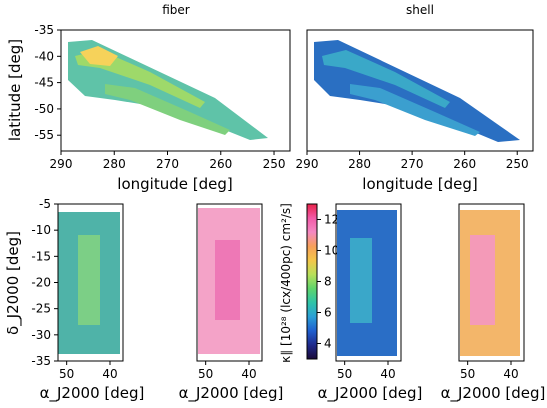 The width and height of the screenshot is (547, 408). I want to click on heatmap-fiber-peak, so click(99, 56).